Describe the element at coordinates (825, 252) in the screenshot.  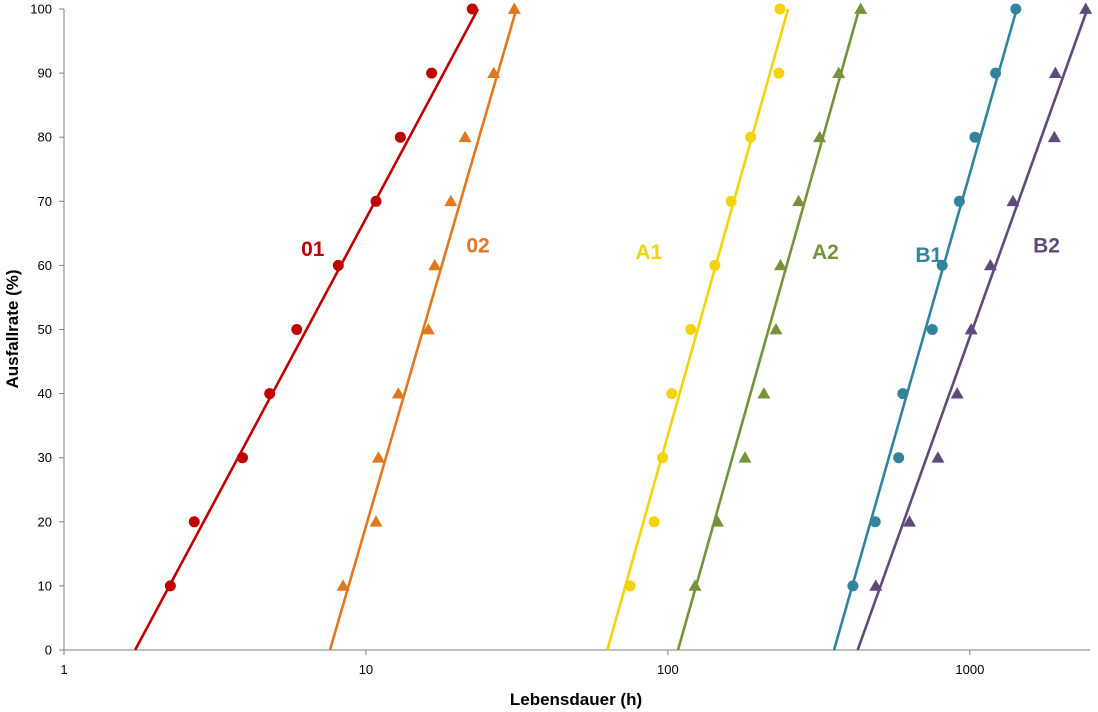
I see `series-label-a2: A2` at that location.